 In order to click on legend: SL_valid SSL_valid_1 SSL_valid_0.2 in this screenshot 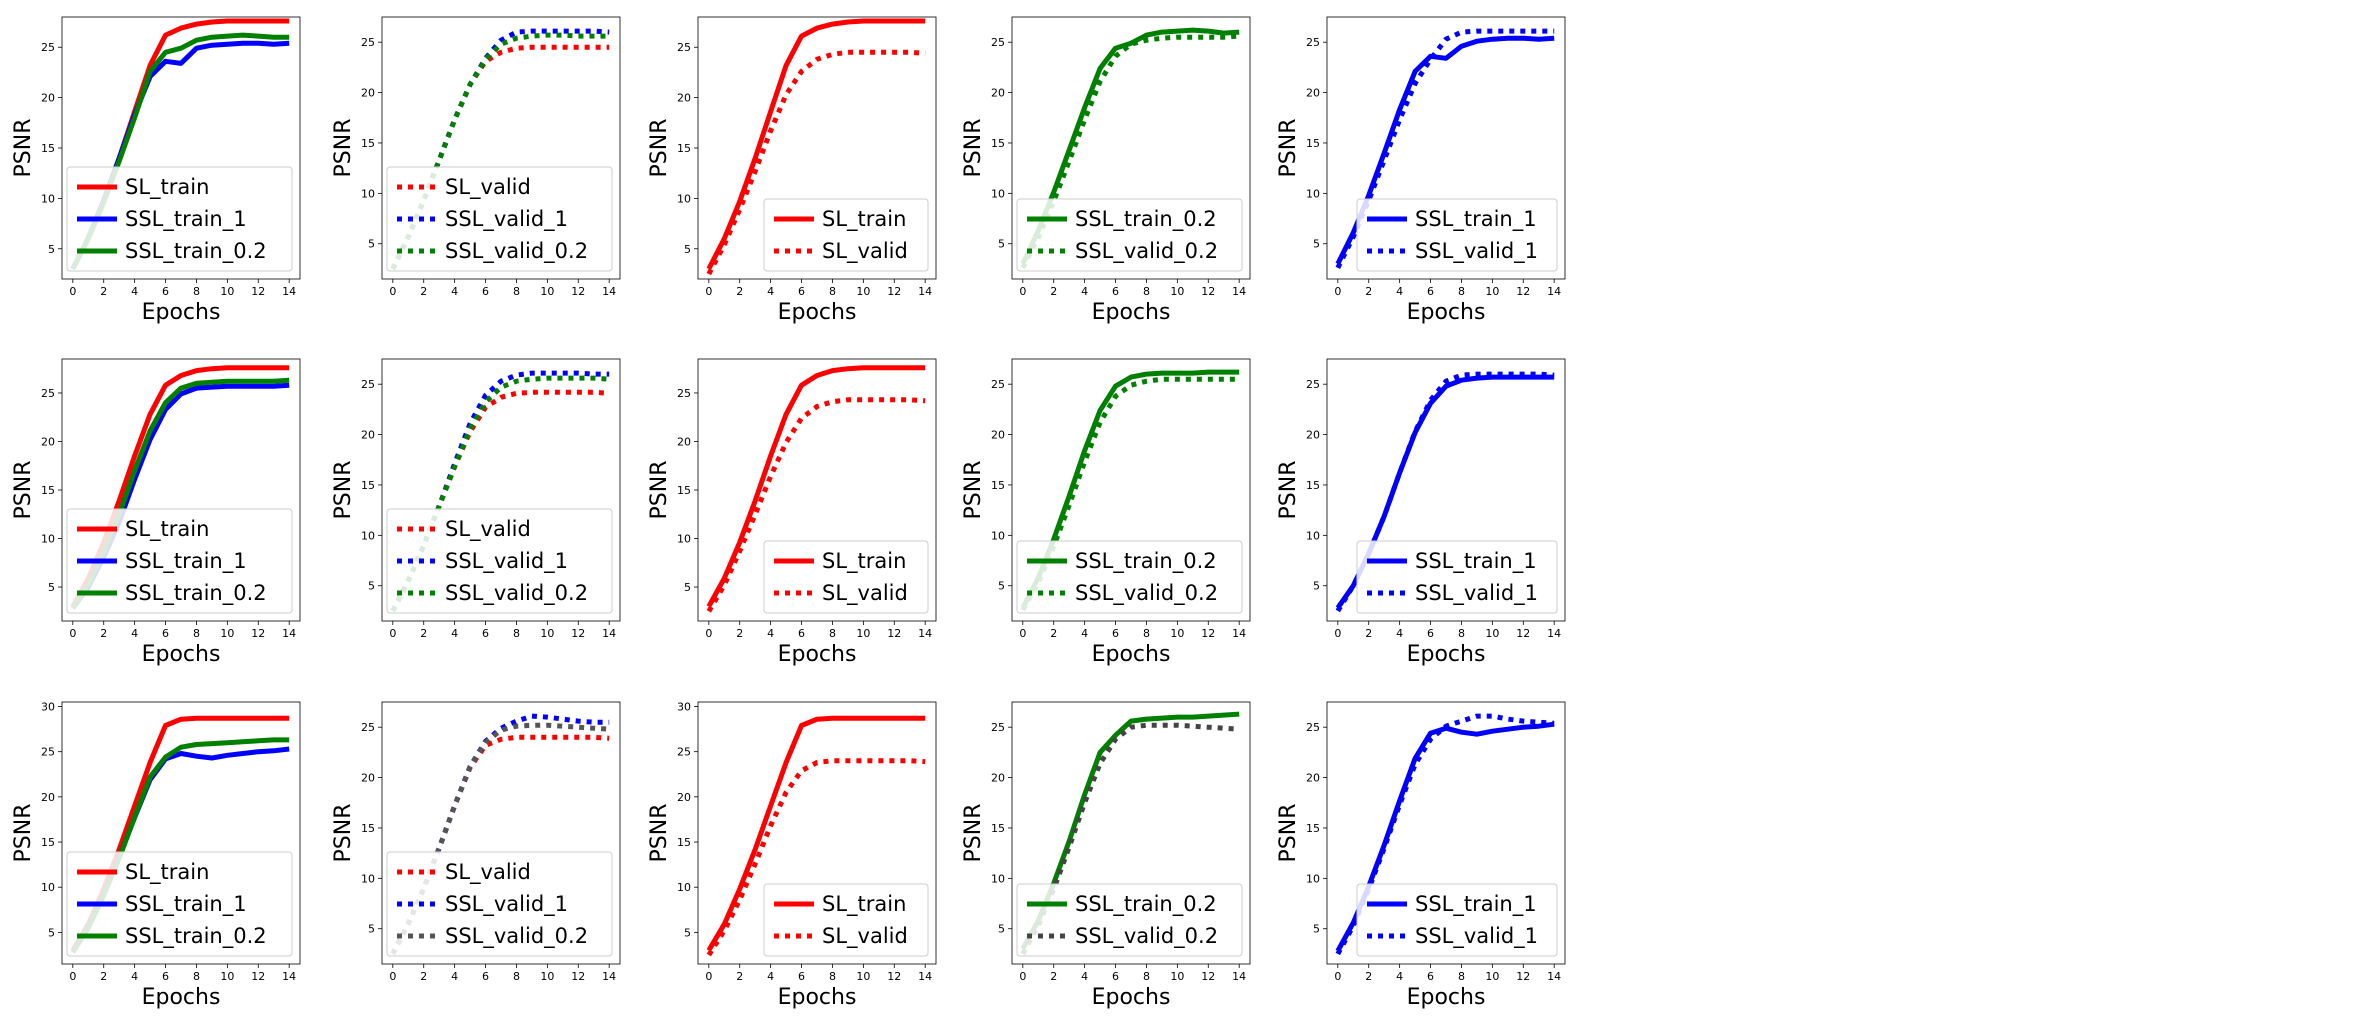, I will do `click(499, 904)`.